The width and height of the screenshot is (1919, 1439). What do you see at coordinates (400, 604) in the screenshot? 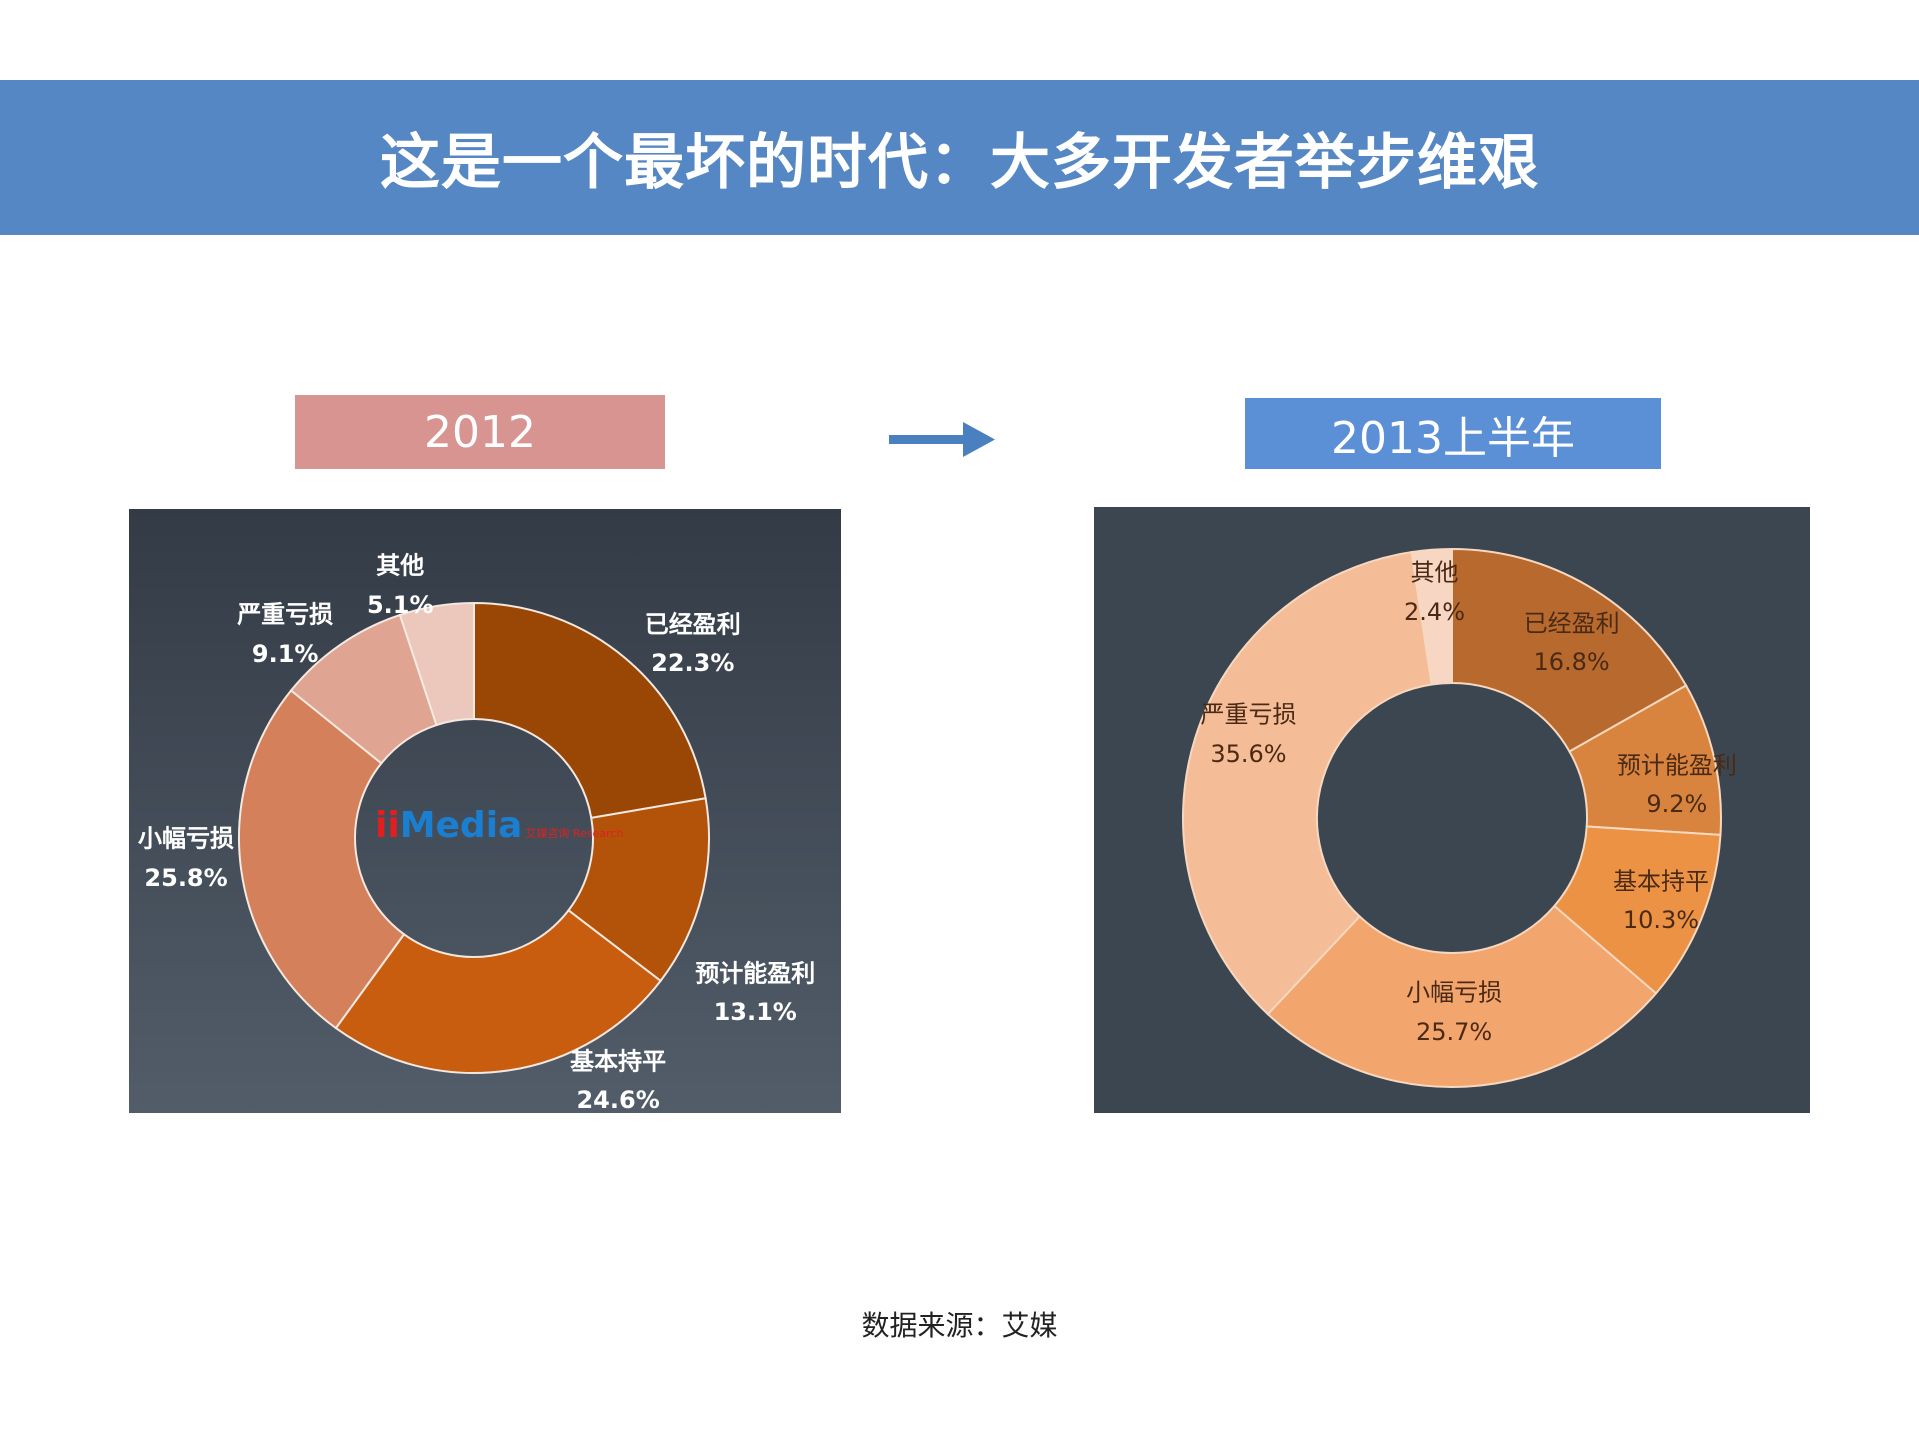
I see `slice-value-label: 5.1%` at bounding box center [400, 604].